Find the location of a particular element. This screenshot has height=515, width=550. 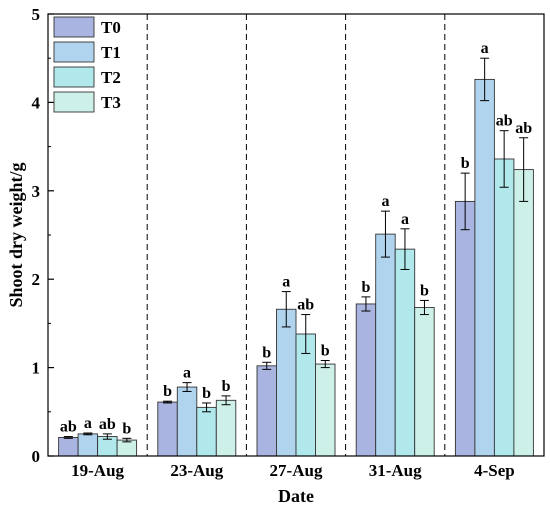

x-axis-title: Date is located at coordinates (296, 496).